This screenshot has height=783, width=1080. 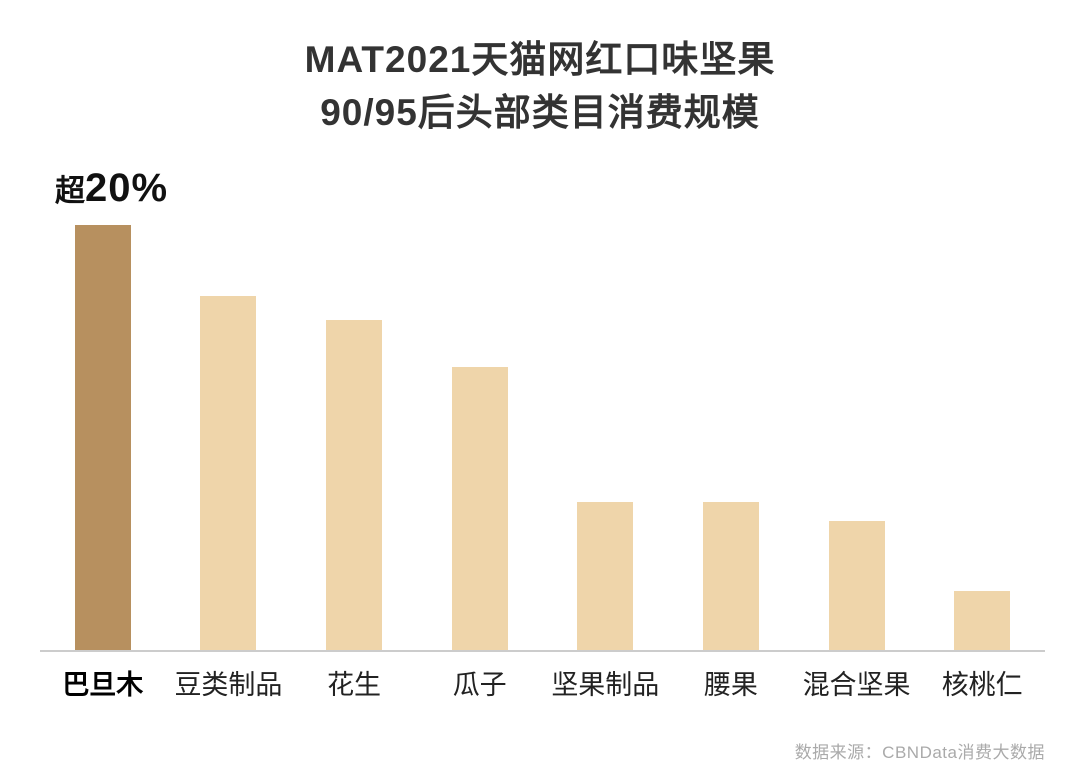 I want to click on bar-瓜子, so click(x=479, y=508).